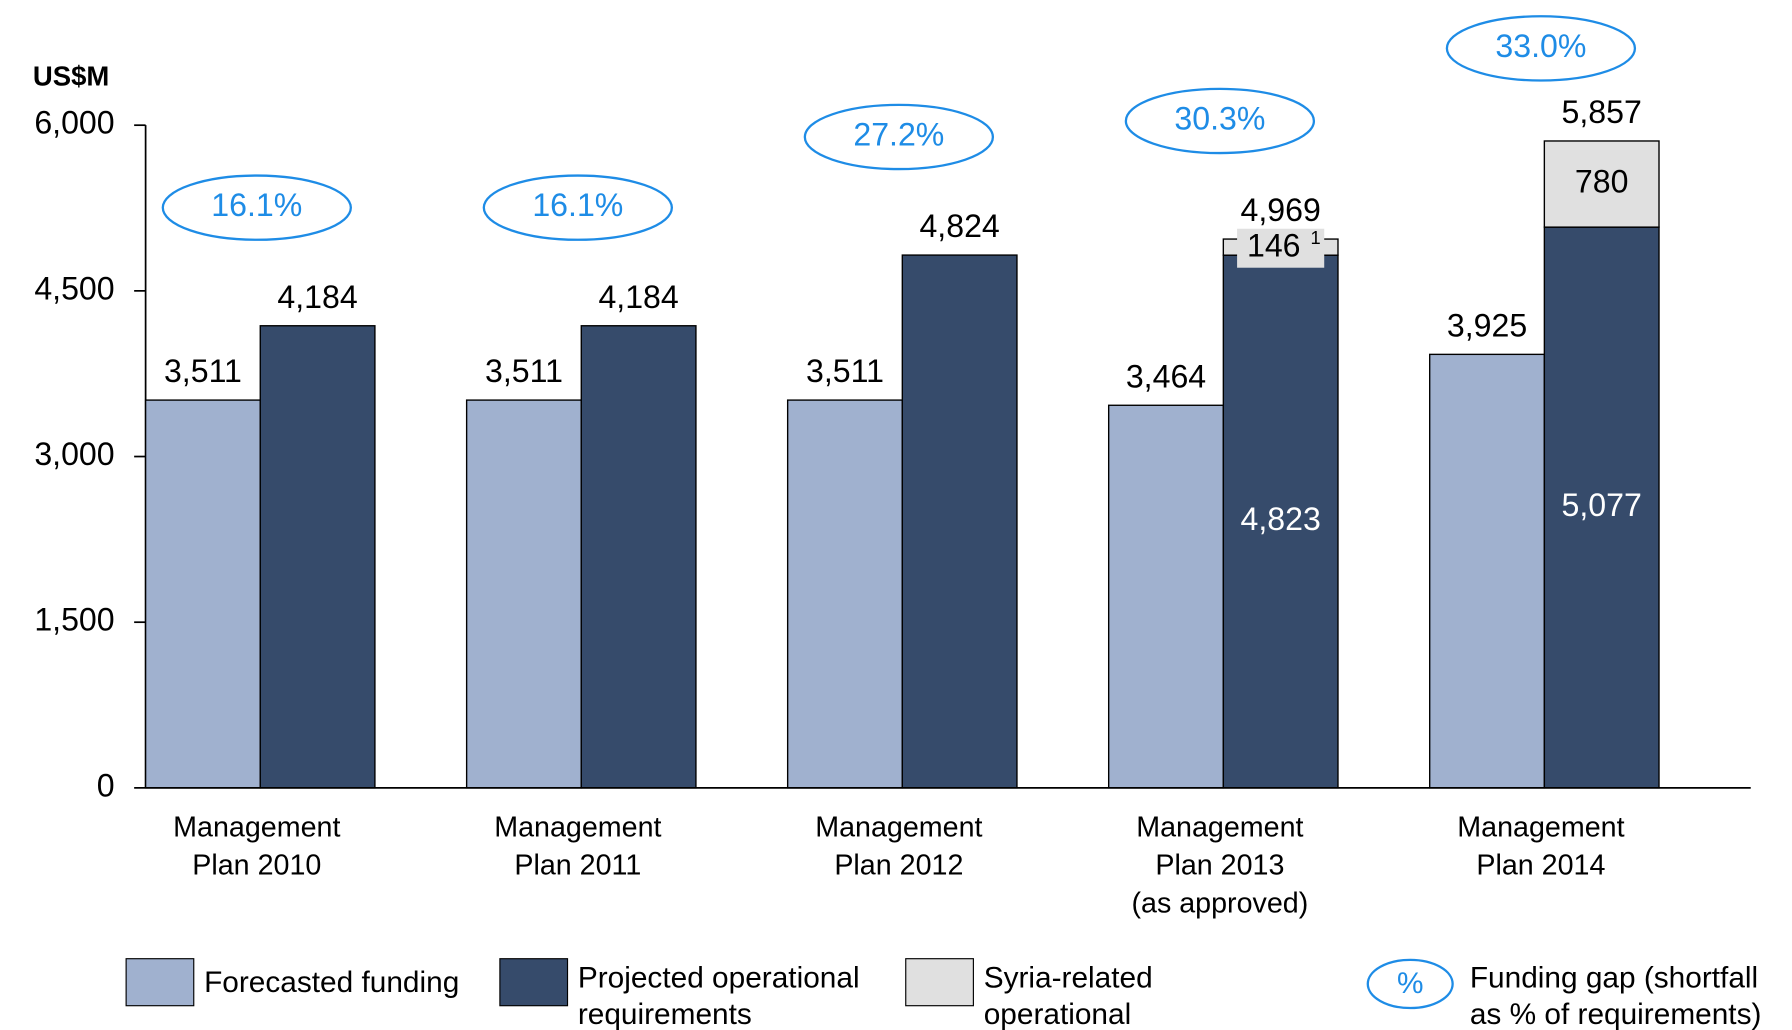 This screenshot has height=1030, width=1792. I want to click on x-tick-label: Plan 2011, so click(577, 866).